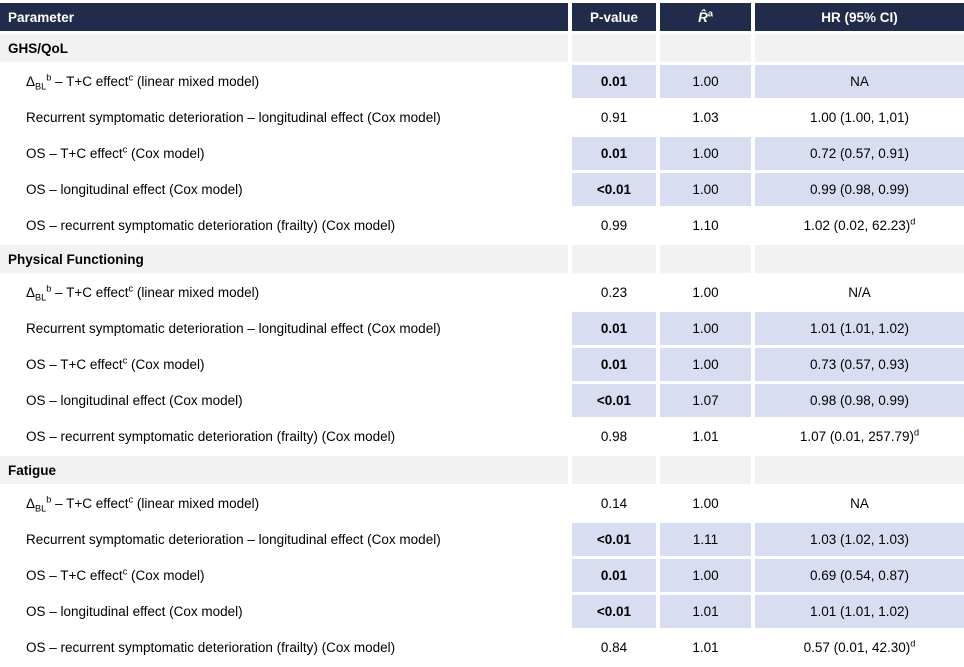  I want to click on section-header-row: GHS/QoL, so click(482, 48).